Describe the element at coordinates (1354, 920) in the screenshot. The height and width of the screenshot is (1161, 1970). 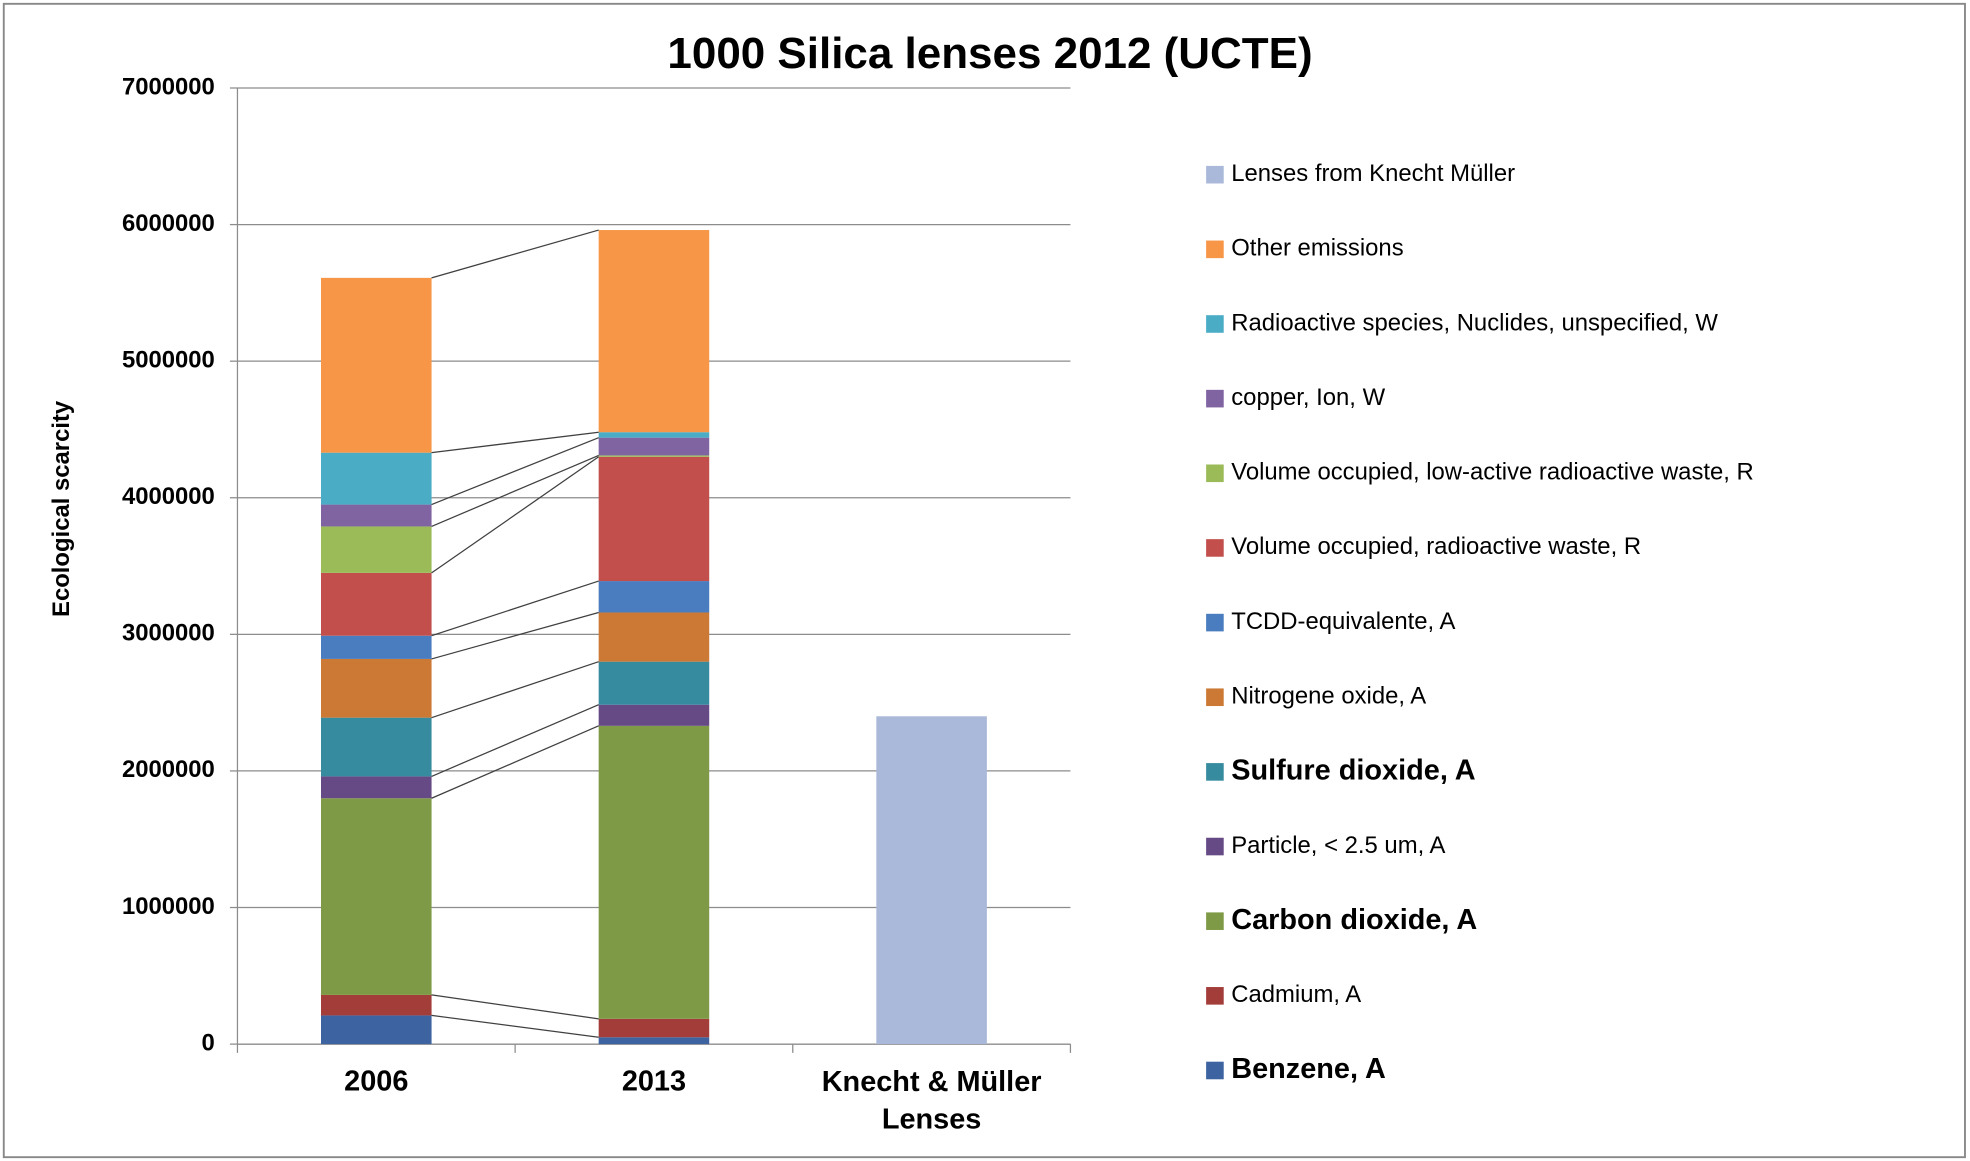
I see `legend-label: Carbon dioxide, A` at that location.